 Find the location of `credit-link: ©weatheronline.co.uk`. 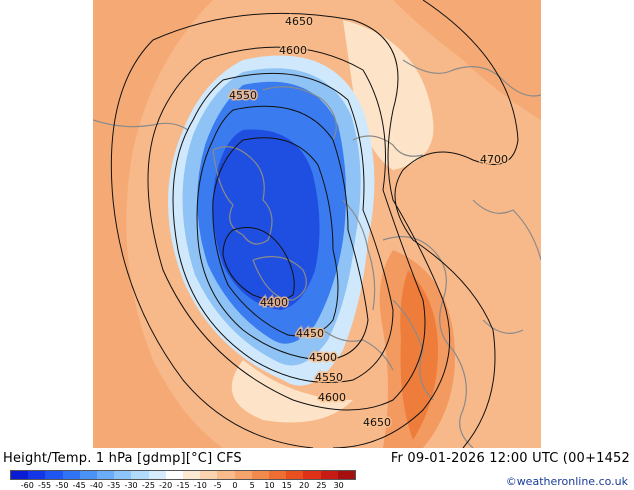

credit-link: ©weatheronline.co.uk is located at coordinates (566, 481).